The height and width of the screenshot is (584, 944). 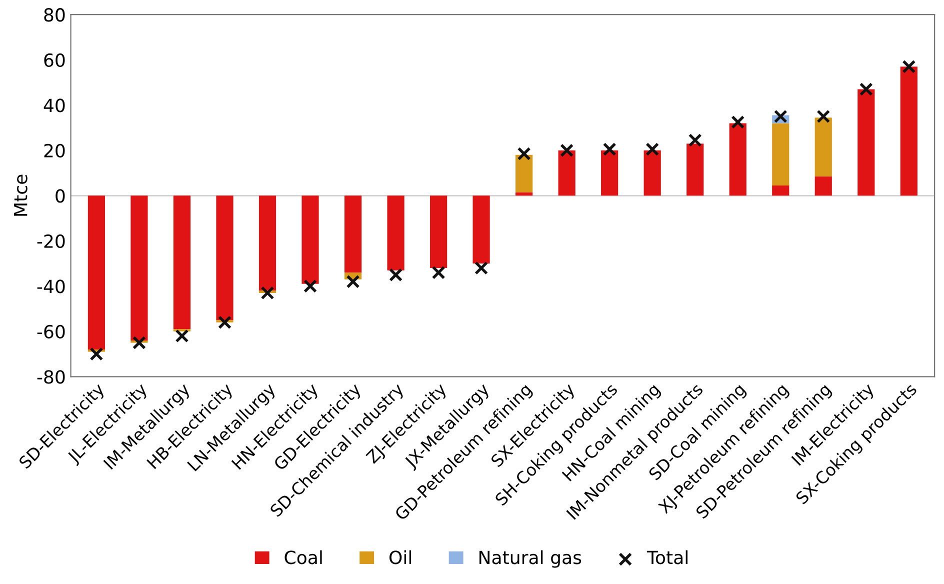 What do you see at coordinates (54, 60) in the screenshot?
I see `y-tick-label: 60` at bounding box center [54, 60].